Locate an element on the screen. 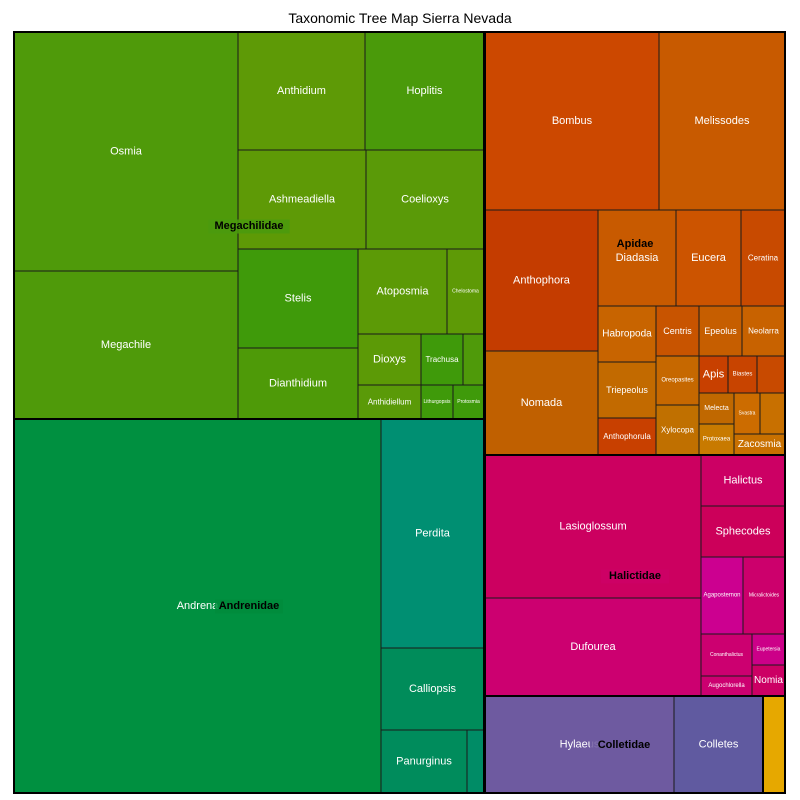 The height and width of the screenshot is (800, 800). genus-label-chelostoma: Chelostoma is located at coordinates (465, 292).